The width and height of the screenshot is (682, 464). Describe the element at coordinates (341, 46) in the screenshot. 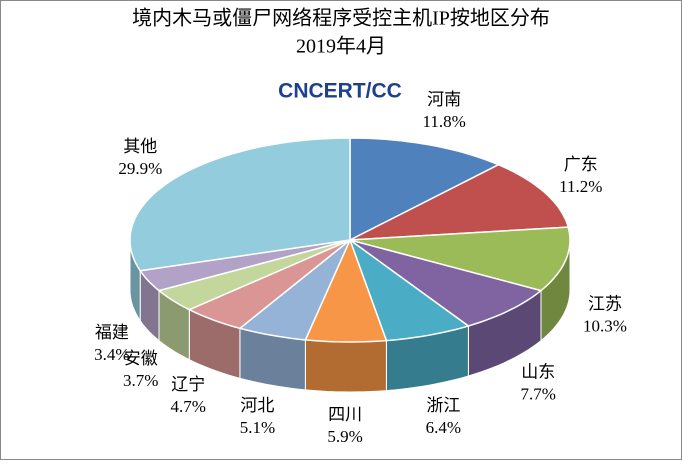

I see `chart-subtitle: 2019年4月` at that location.